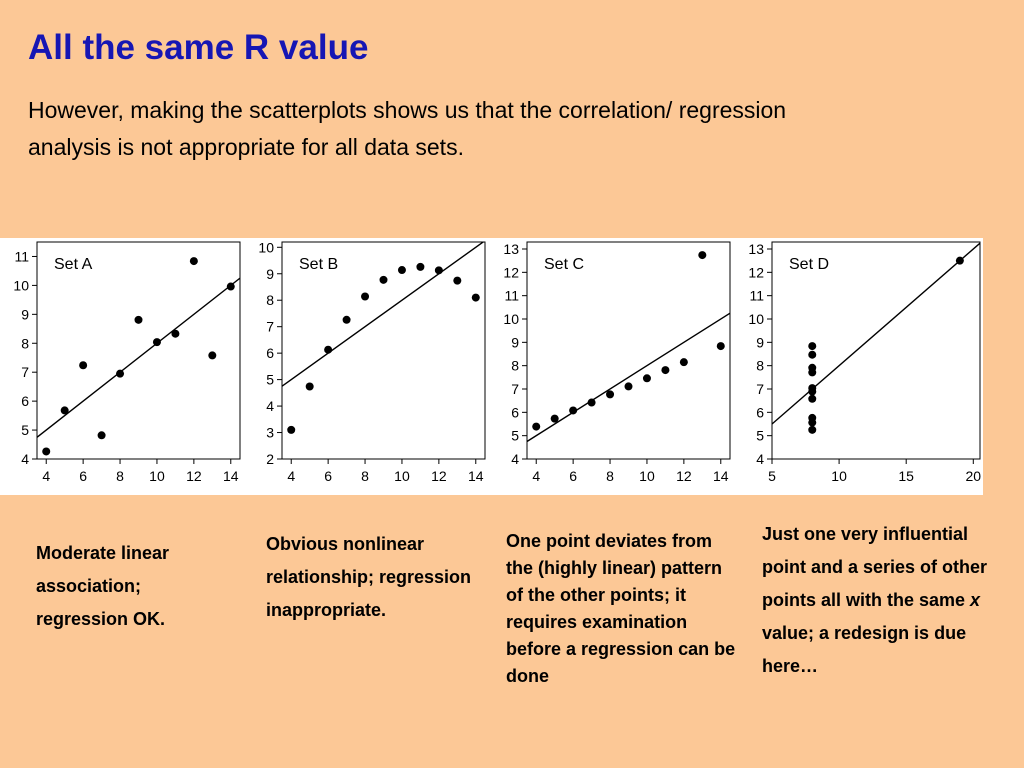 The image size is (1024, 768). Describe the element at coordinates (73, 264) in the screenshot. I see `plot-title-a: Set A` at that location.